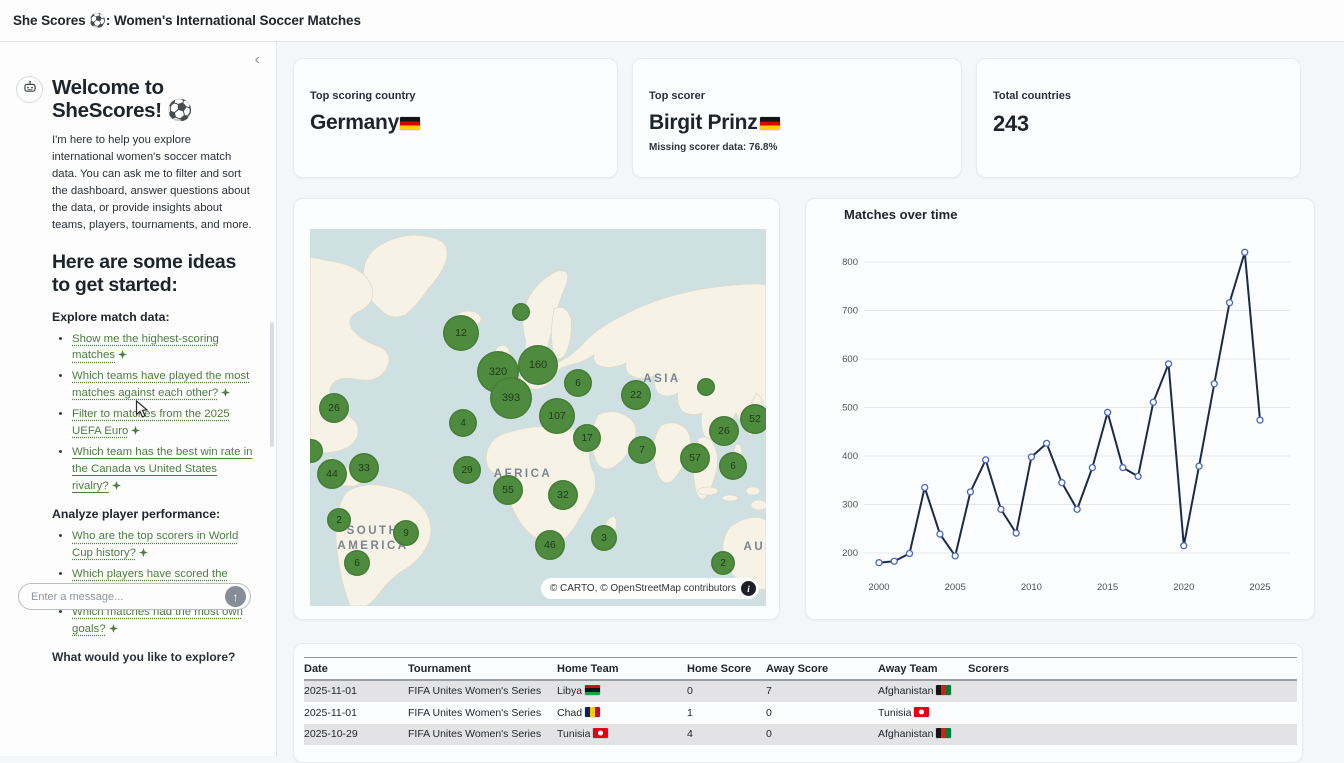  Describe the element at coordinates (508, 490) in the screenshot. I see `map-cluster-marker: 55` at that location.